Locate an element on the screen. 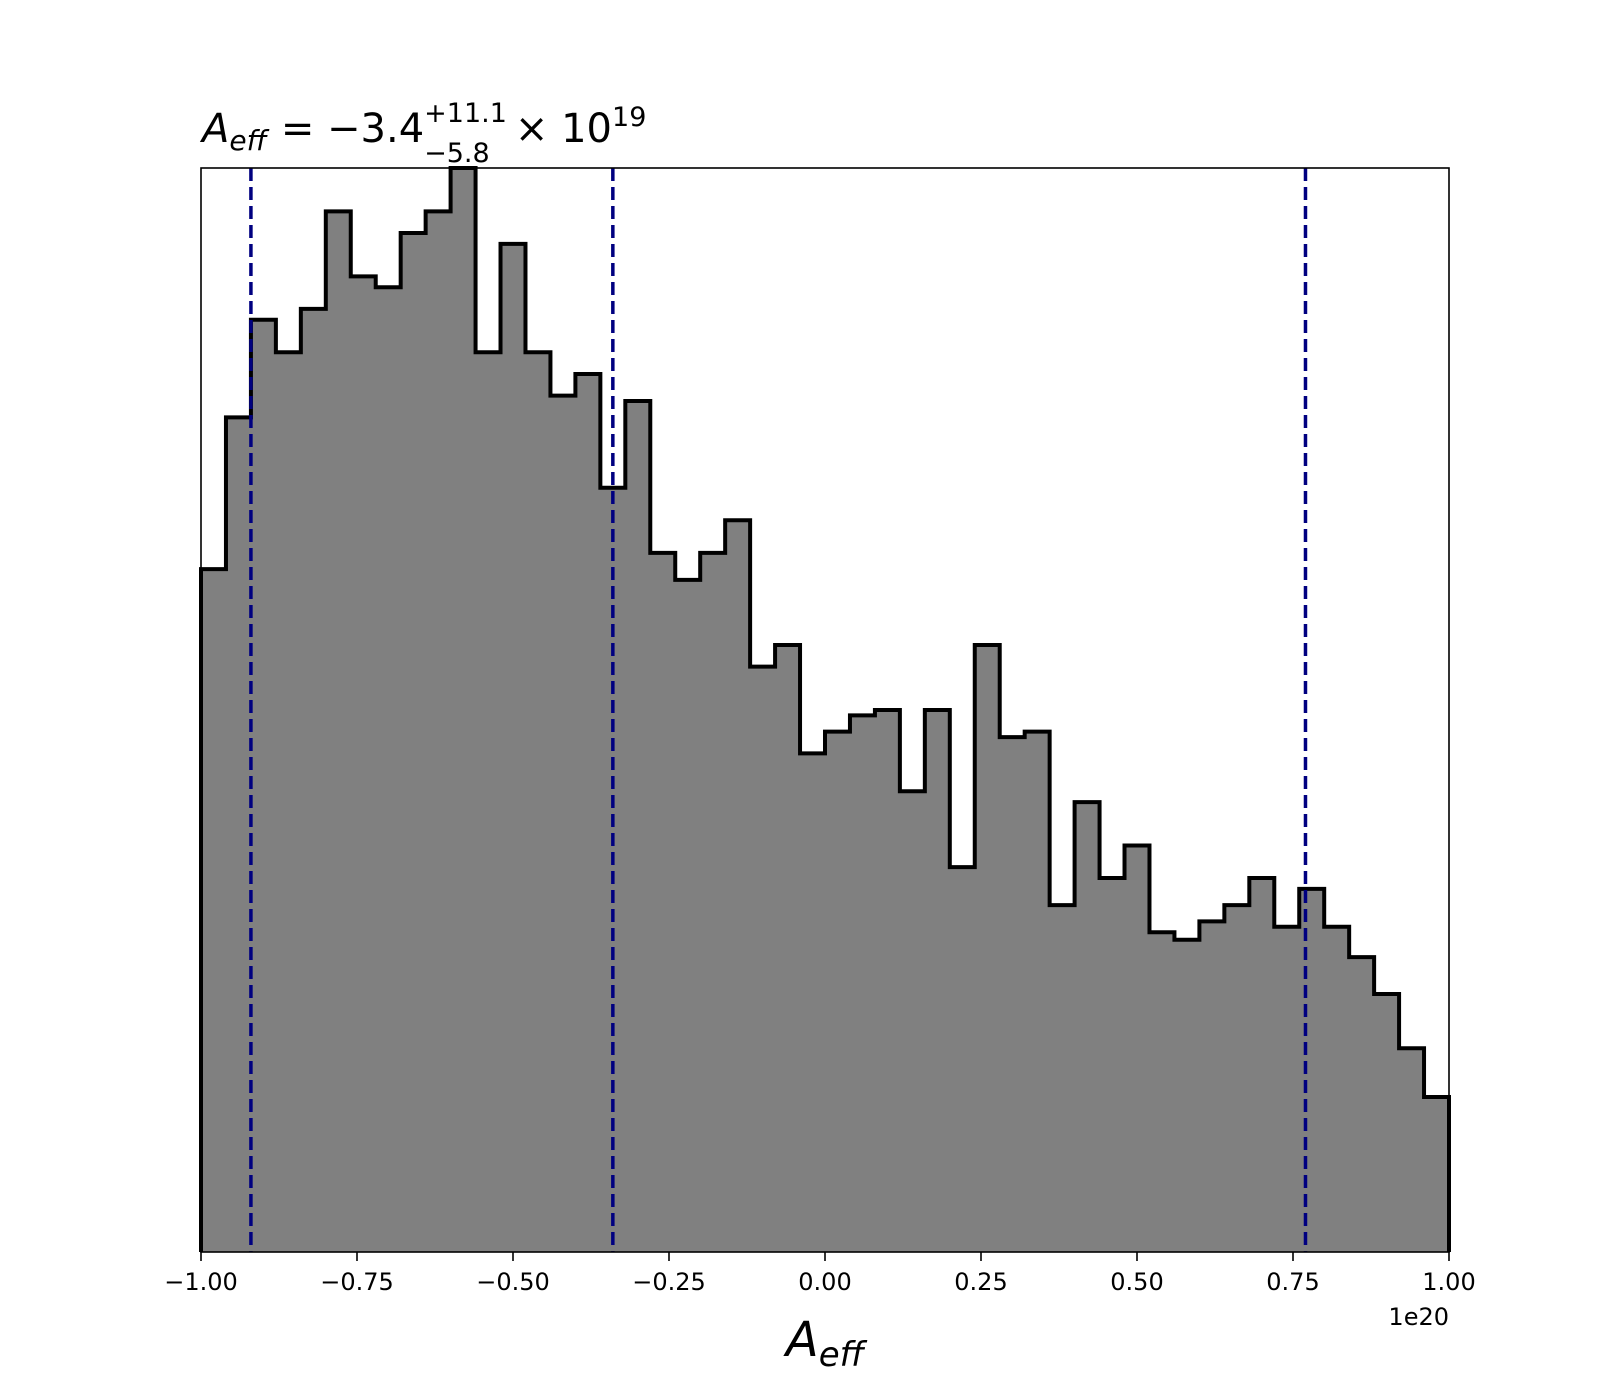  x-tick-label: 1.00 is located at coordinates (1448, 1282).